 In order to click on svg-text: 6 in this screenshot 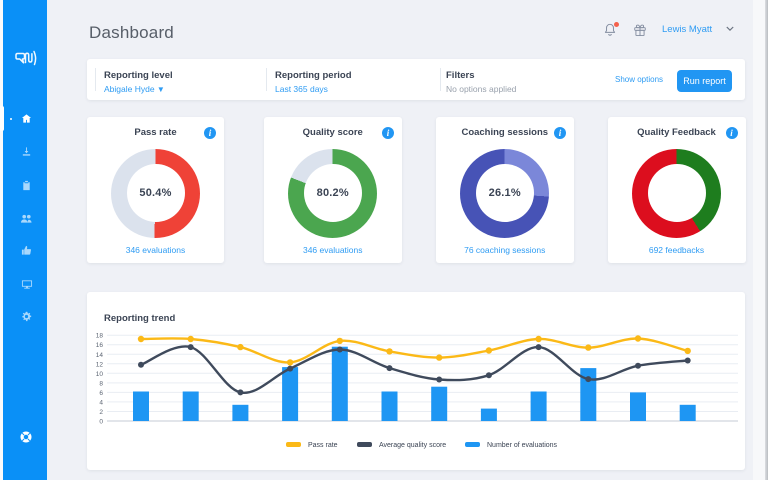, I will do `click(101, 393)`.